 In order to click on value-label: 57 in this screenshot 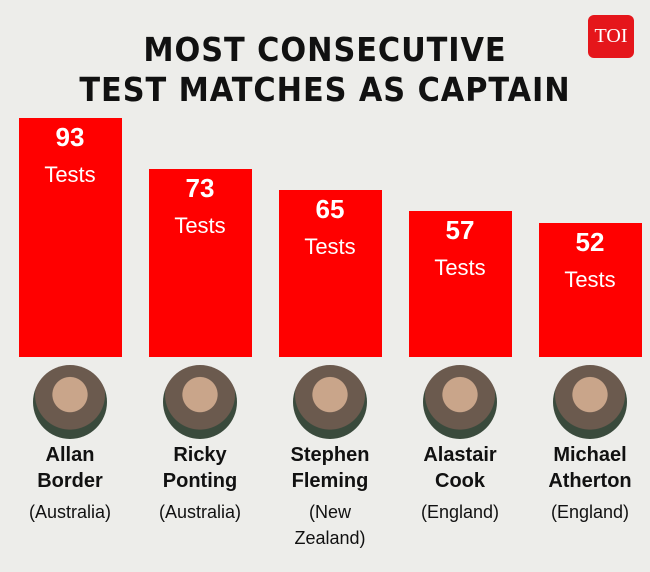, I will do `click(460, 229)`.